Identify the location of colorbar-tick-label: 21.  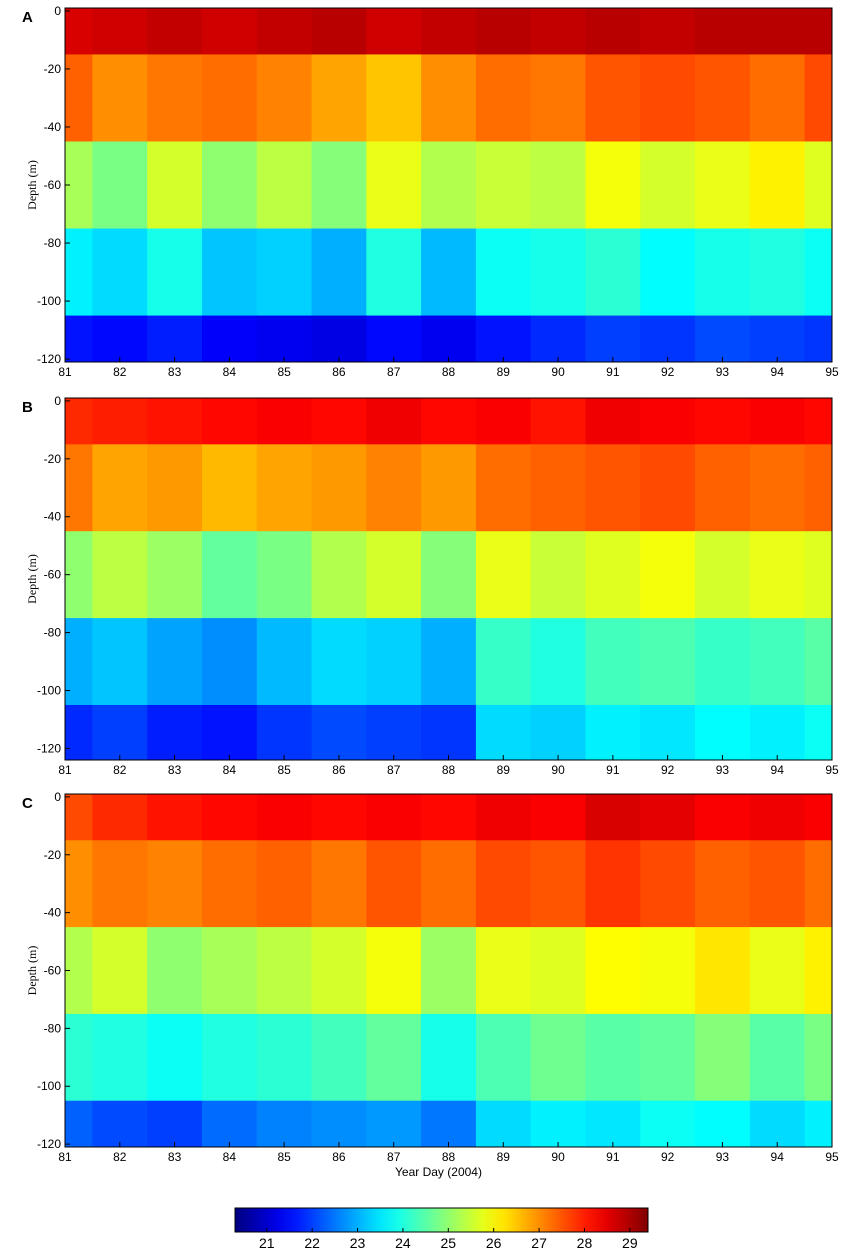
(267, 1243).